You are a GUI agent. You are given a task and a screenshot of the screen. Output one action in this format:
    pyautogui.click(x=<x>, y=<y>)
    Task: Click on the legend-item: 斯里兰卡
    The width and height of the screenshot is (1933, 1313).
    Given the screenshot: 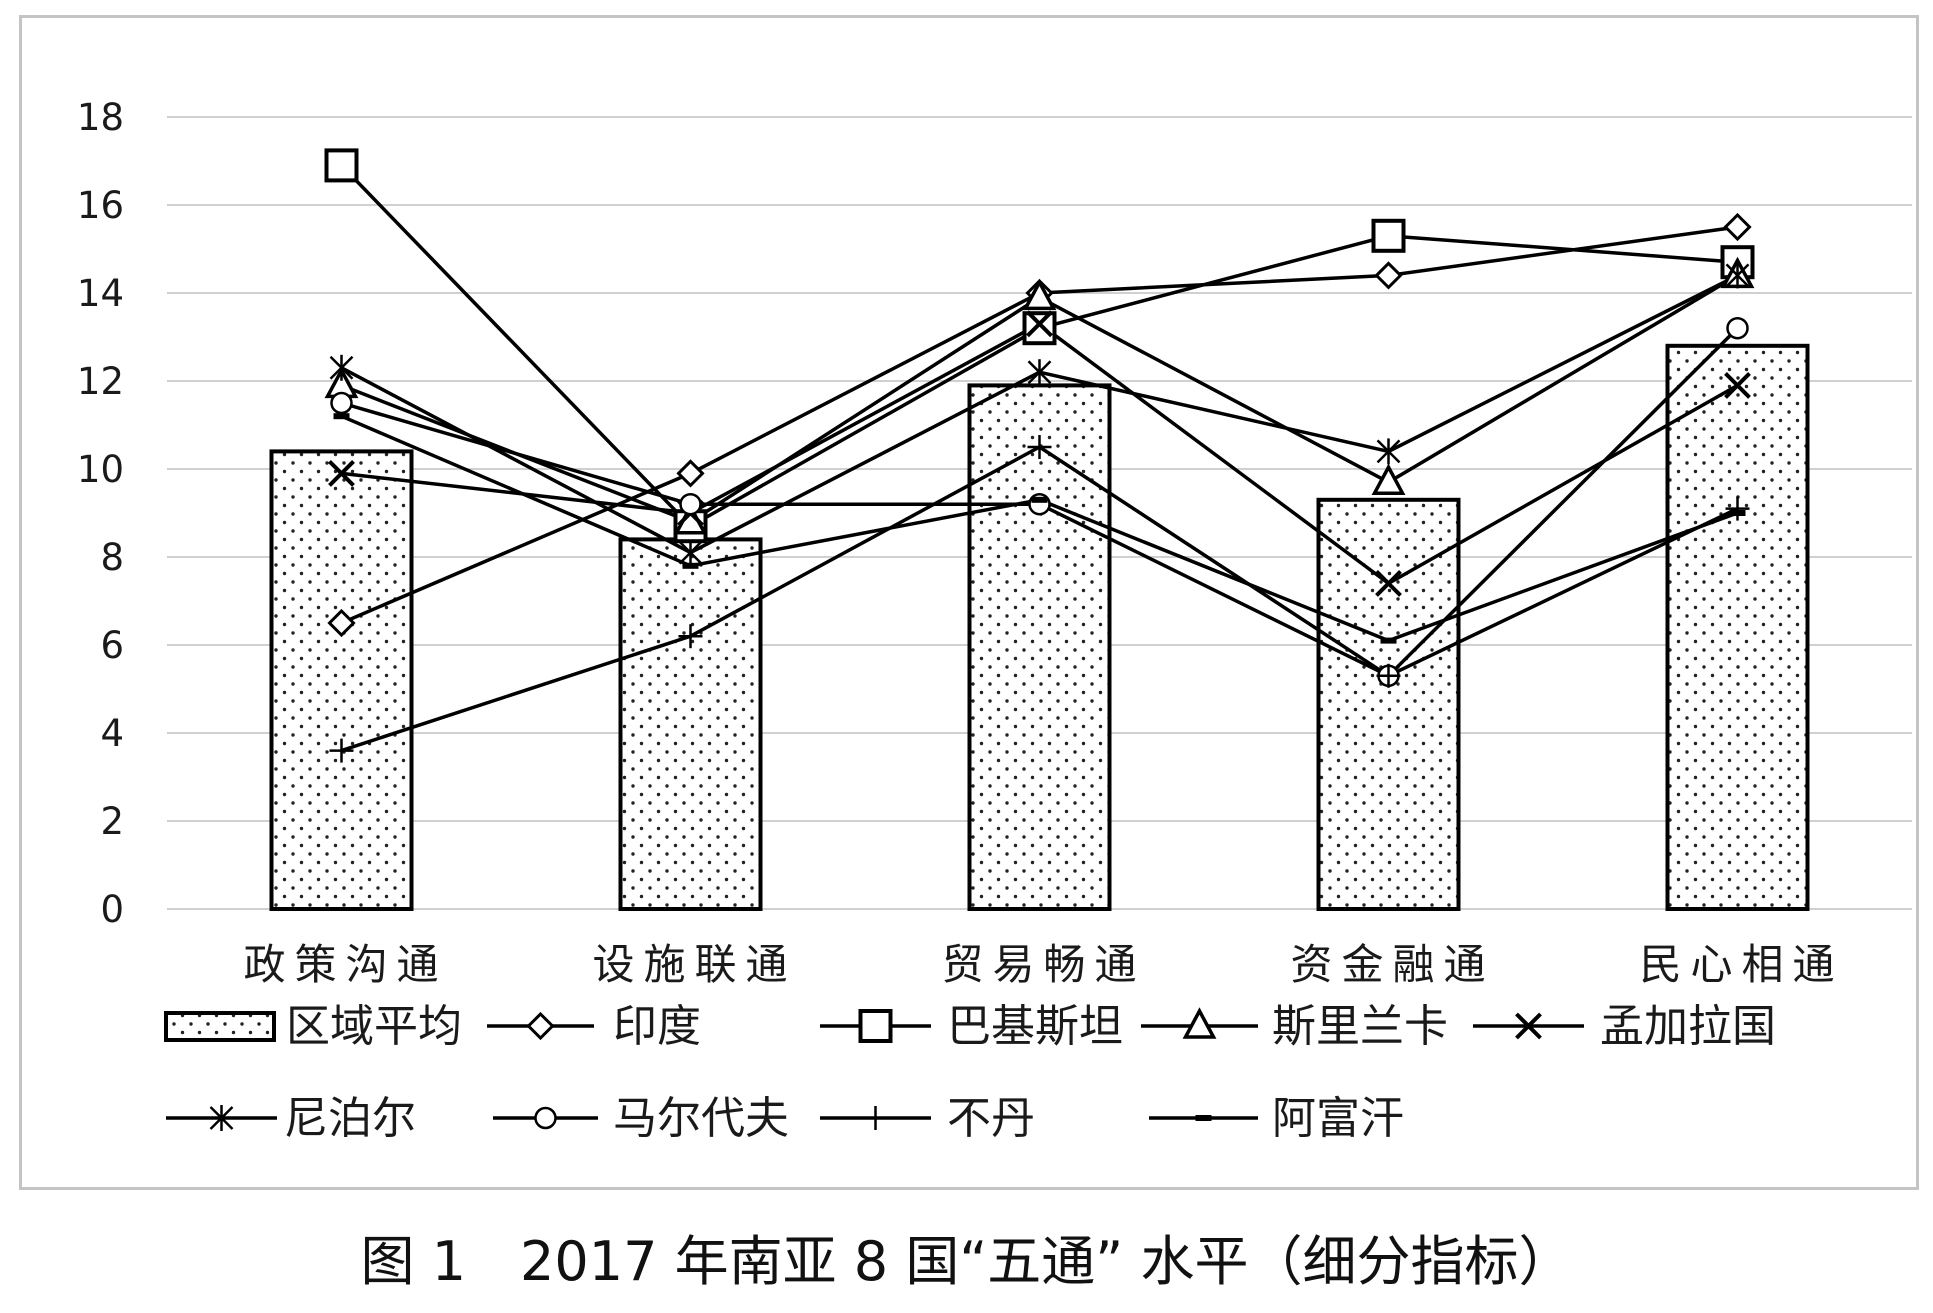 What is the action you would take?
    pyautogui.click(x=1294, y=1026)
    